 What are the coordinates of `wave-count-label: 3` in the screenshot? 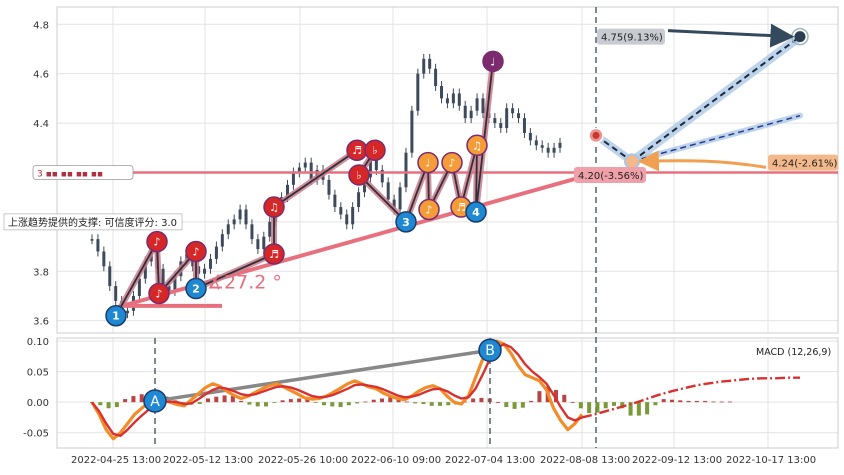 It's located at (406, 222).